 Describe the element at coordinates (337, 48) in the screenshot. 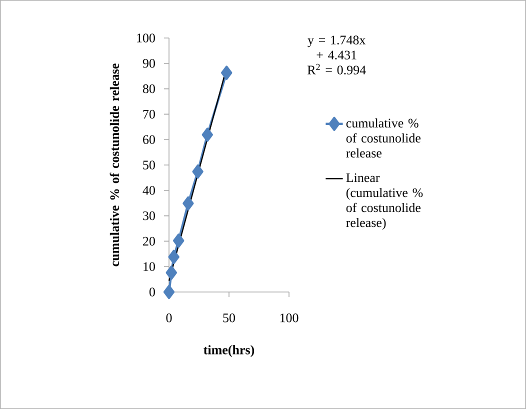

I see `text: y = 1.748x + 4.431` at that location.